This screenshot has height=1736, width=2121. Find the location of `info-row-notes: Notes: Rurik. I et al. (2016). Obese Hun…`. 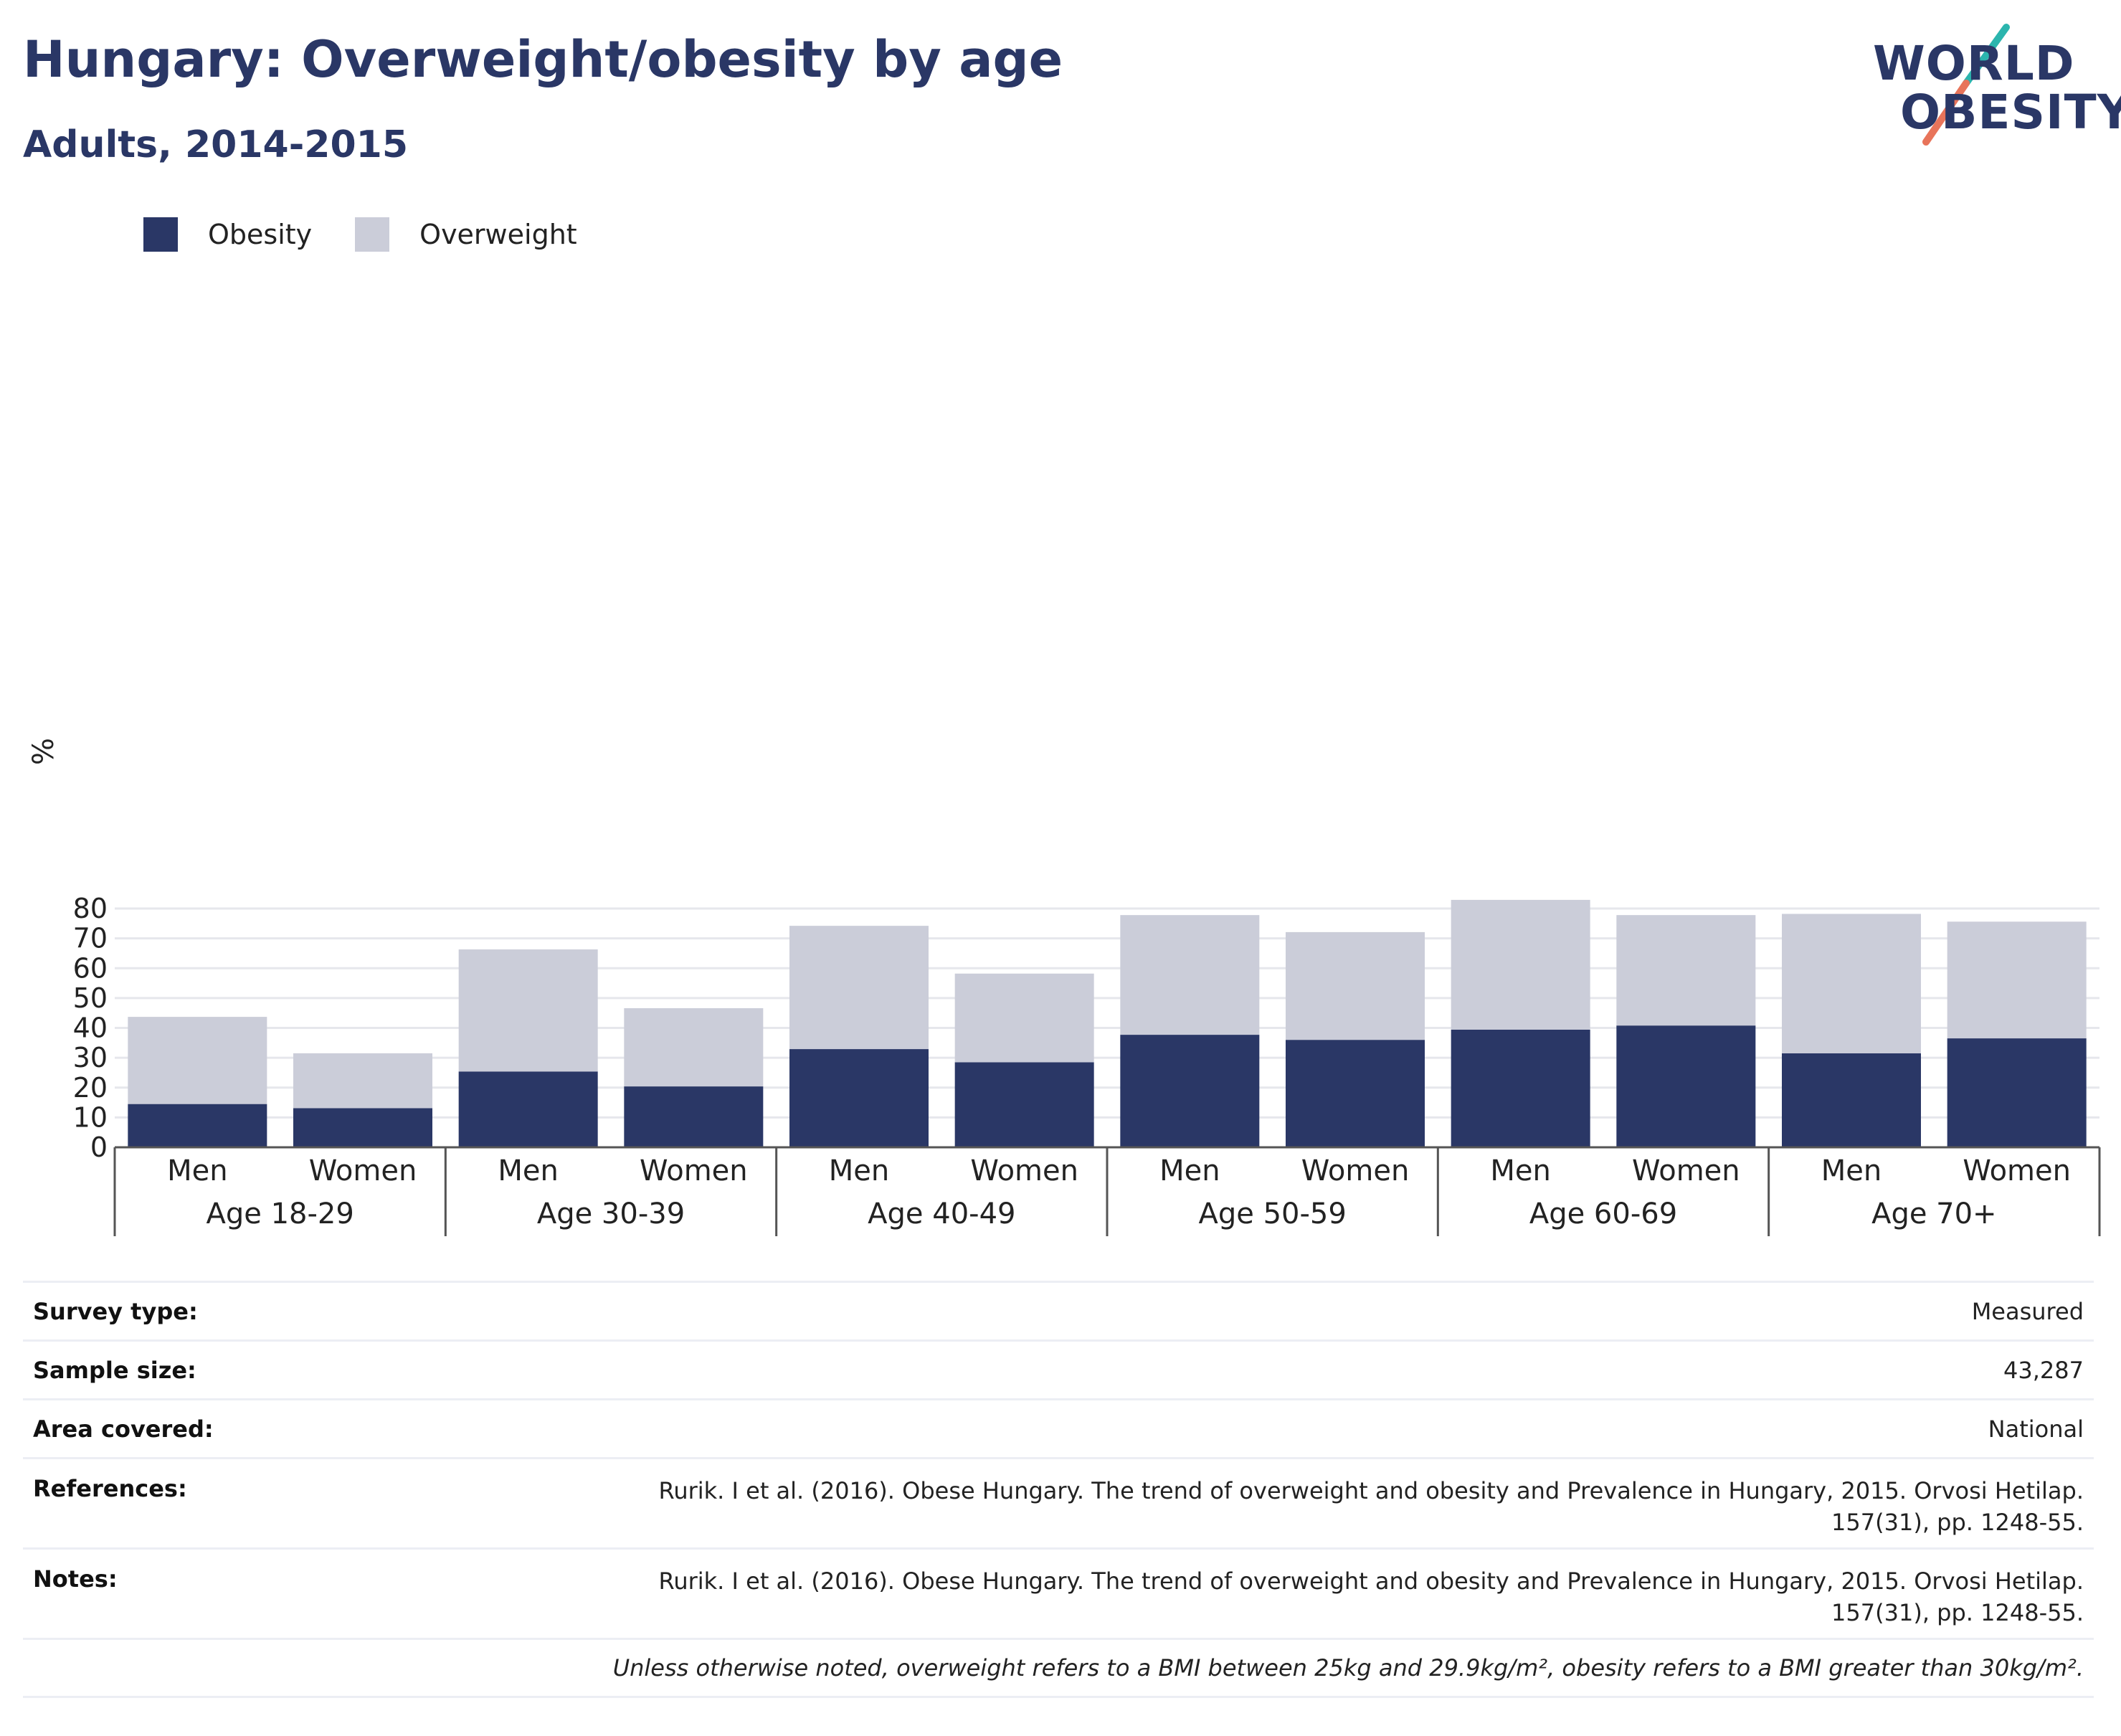

info-row-notes: Notes: Rurik. I et al. (2016). Obese Hun… is located at coordinates (1058, 1593).